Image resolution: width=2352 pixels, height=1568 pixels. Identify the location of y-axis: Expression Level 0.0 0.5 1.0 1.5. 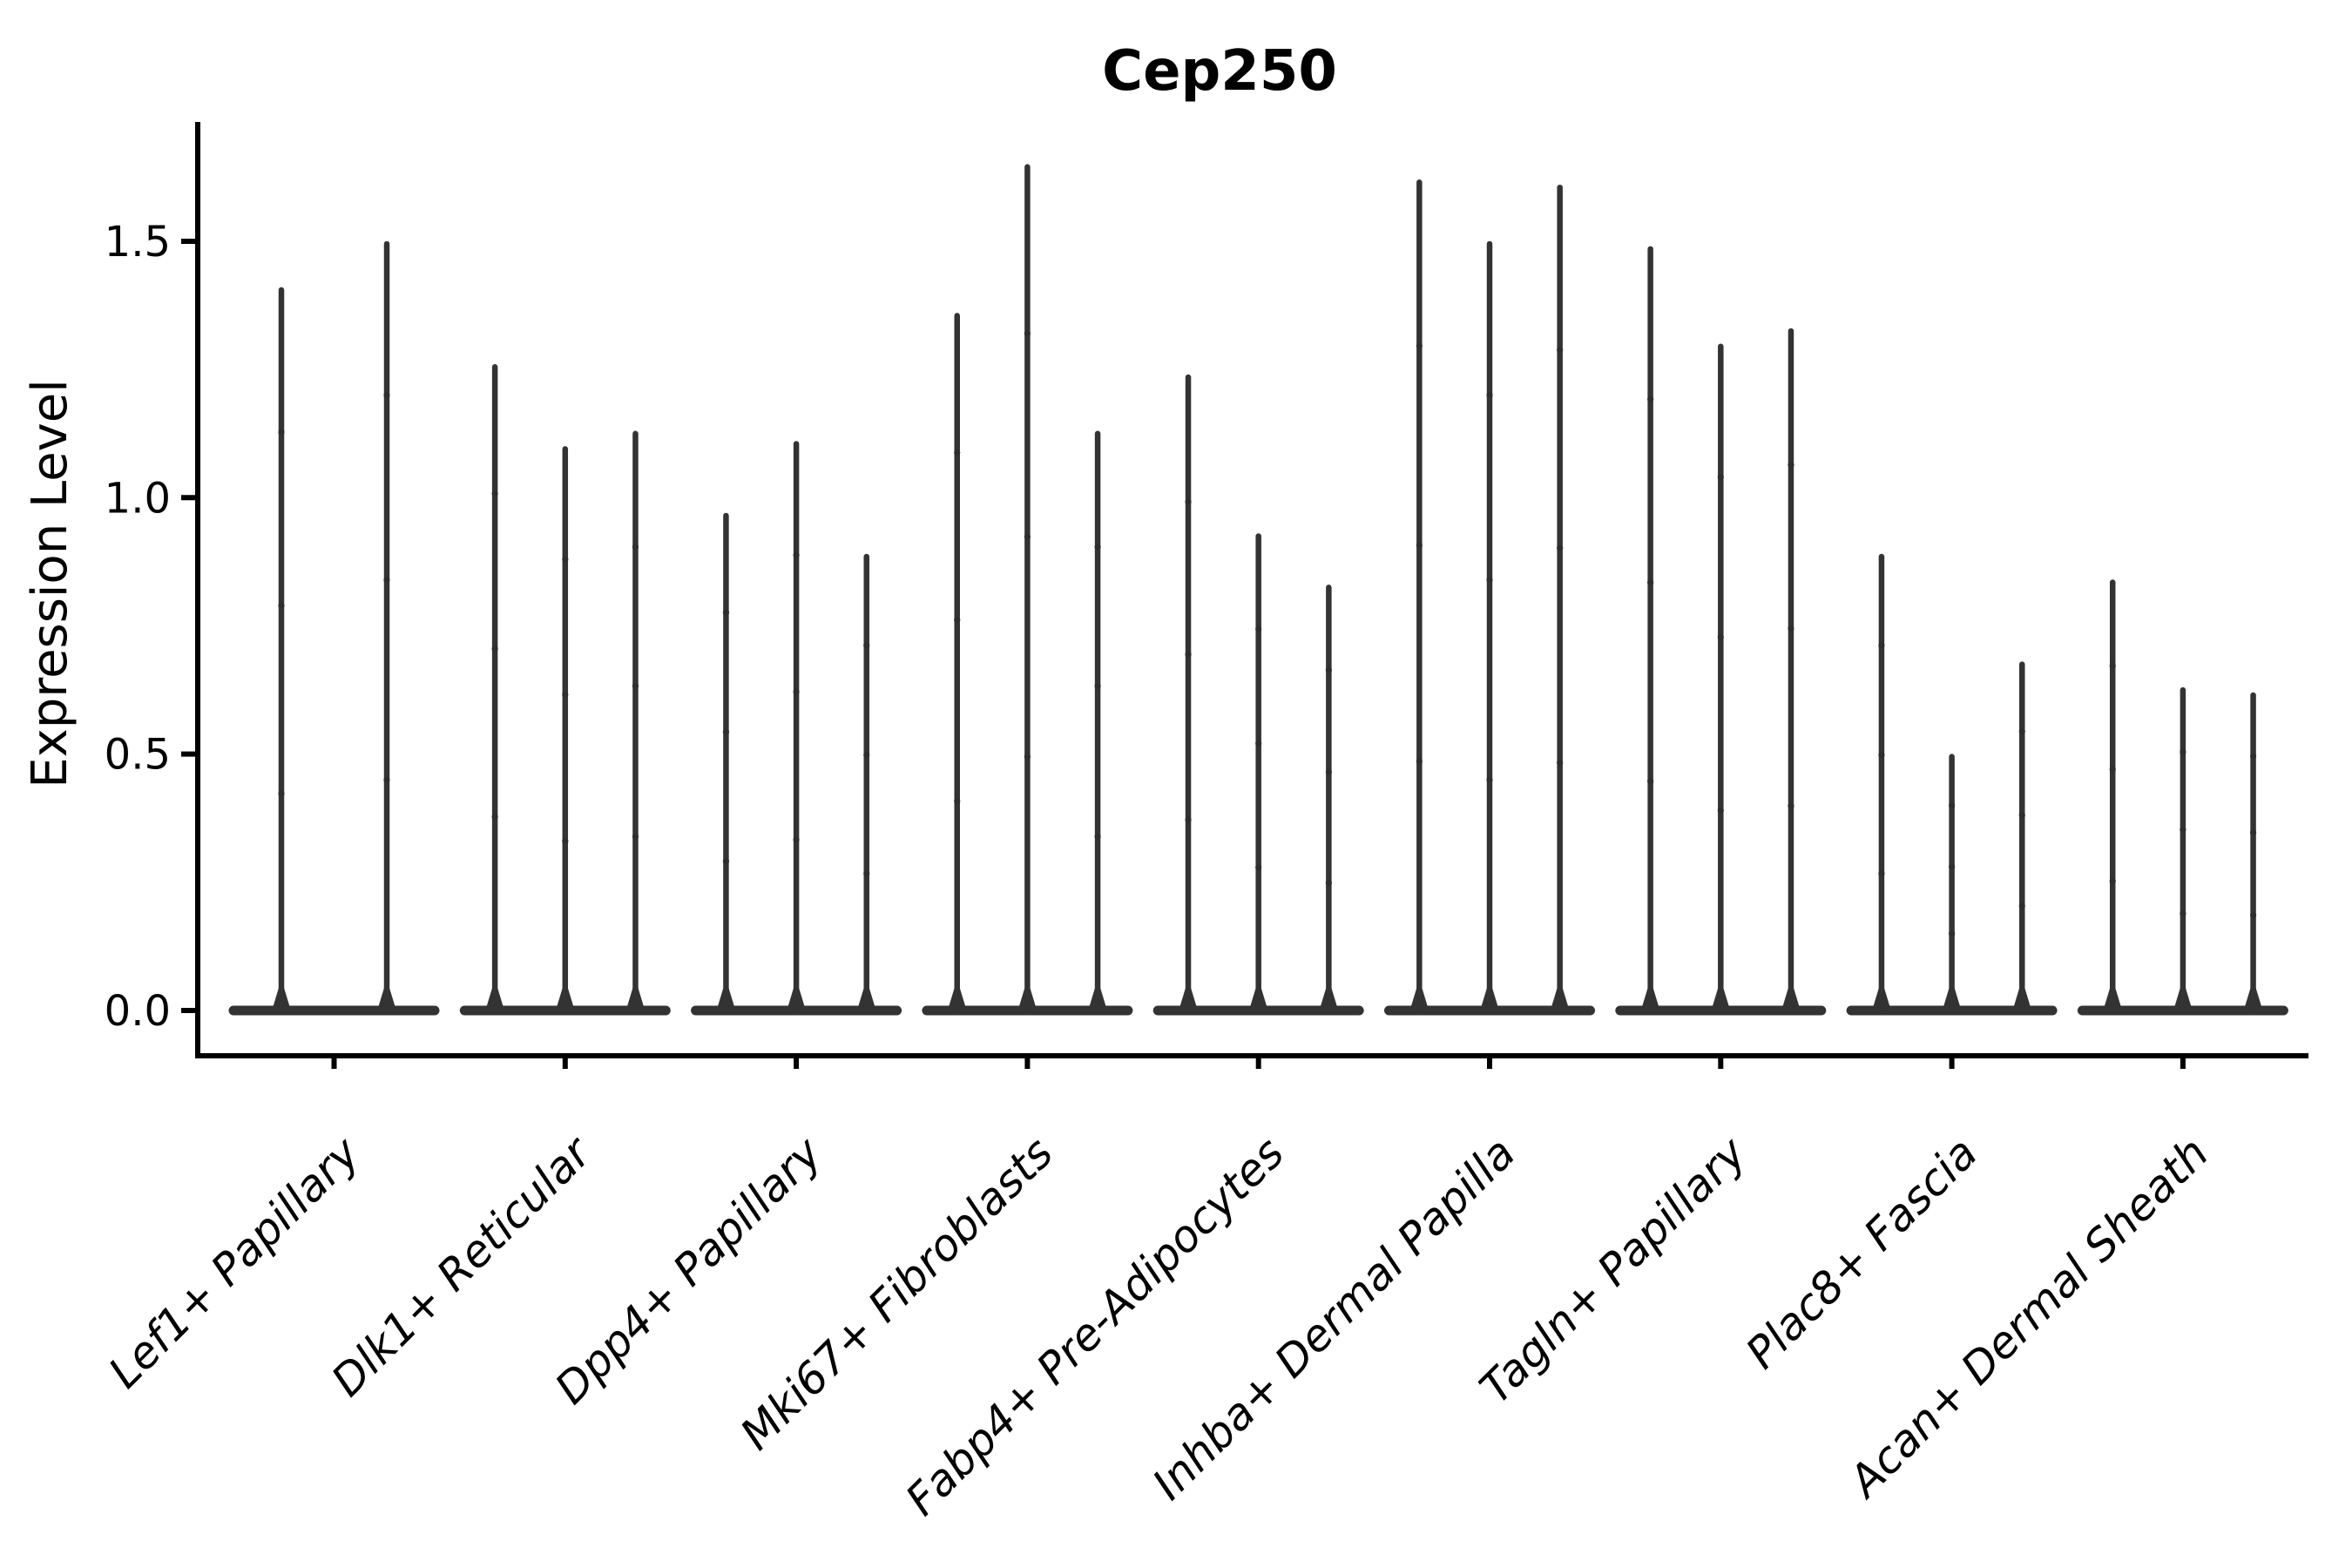
(111, 590).